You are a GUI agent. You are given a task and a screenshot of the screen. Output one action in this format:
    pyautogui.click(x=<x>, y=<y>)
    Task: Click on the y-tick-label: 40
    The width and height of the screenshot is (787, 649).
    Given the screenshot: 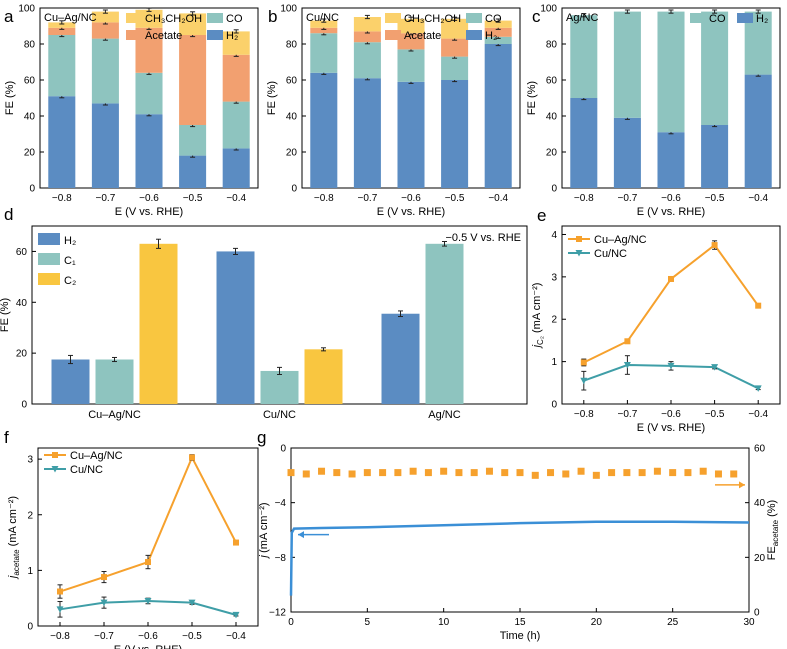 What is the action you would take?
    pyautogui.click(x=30, y=117)
    